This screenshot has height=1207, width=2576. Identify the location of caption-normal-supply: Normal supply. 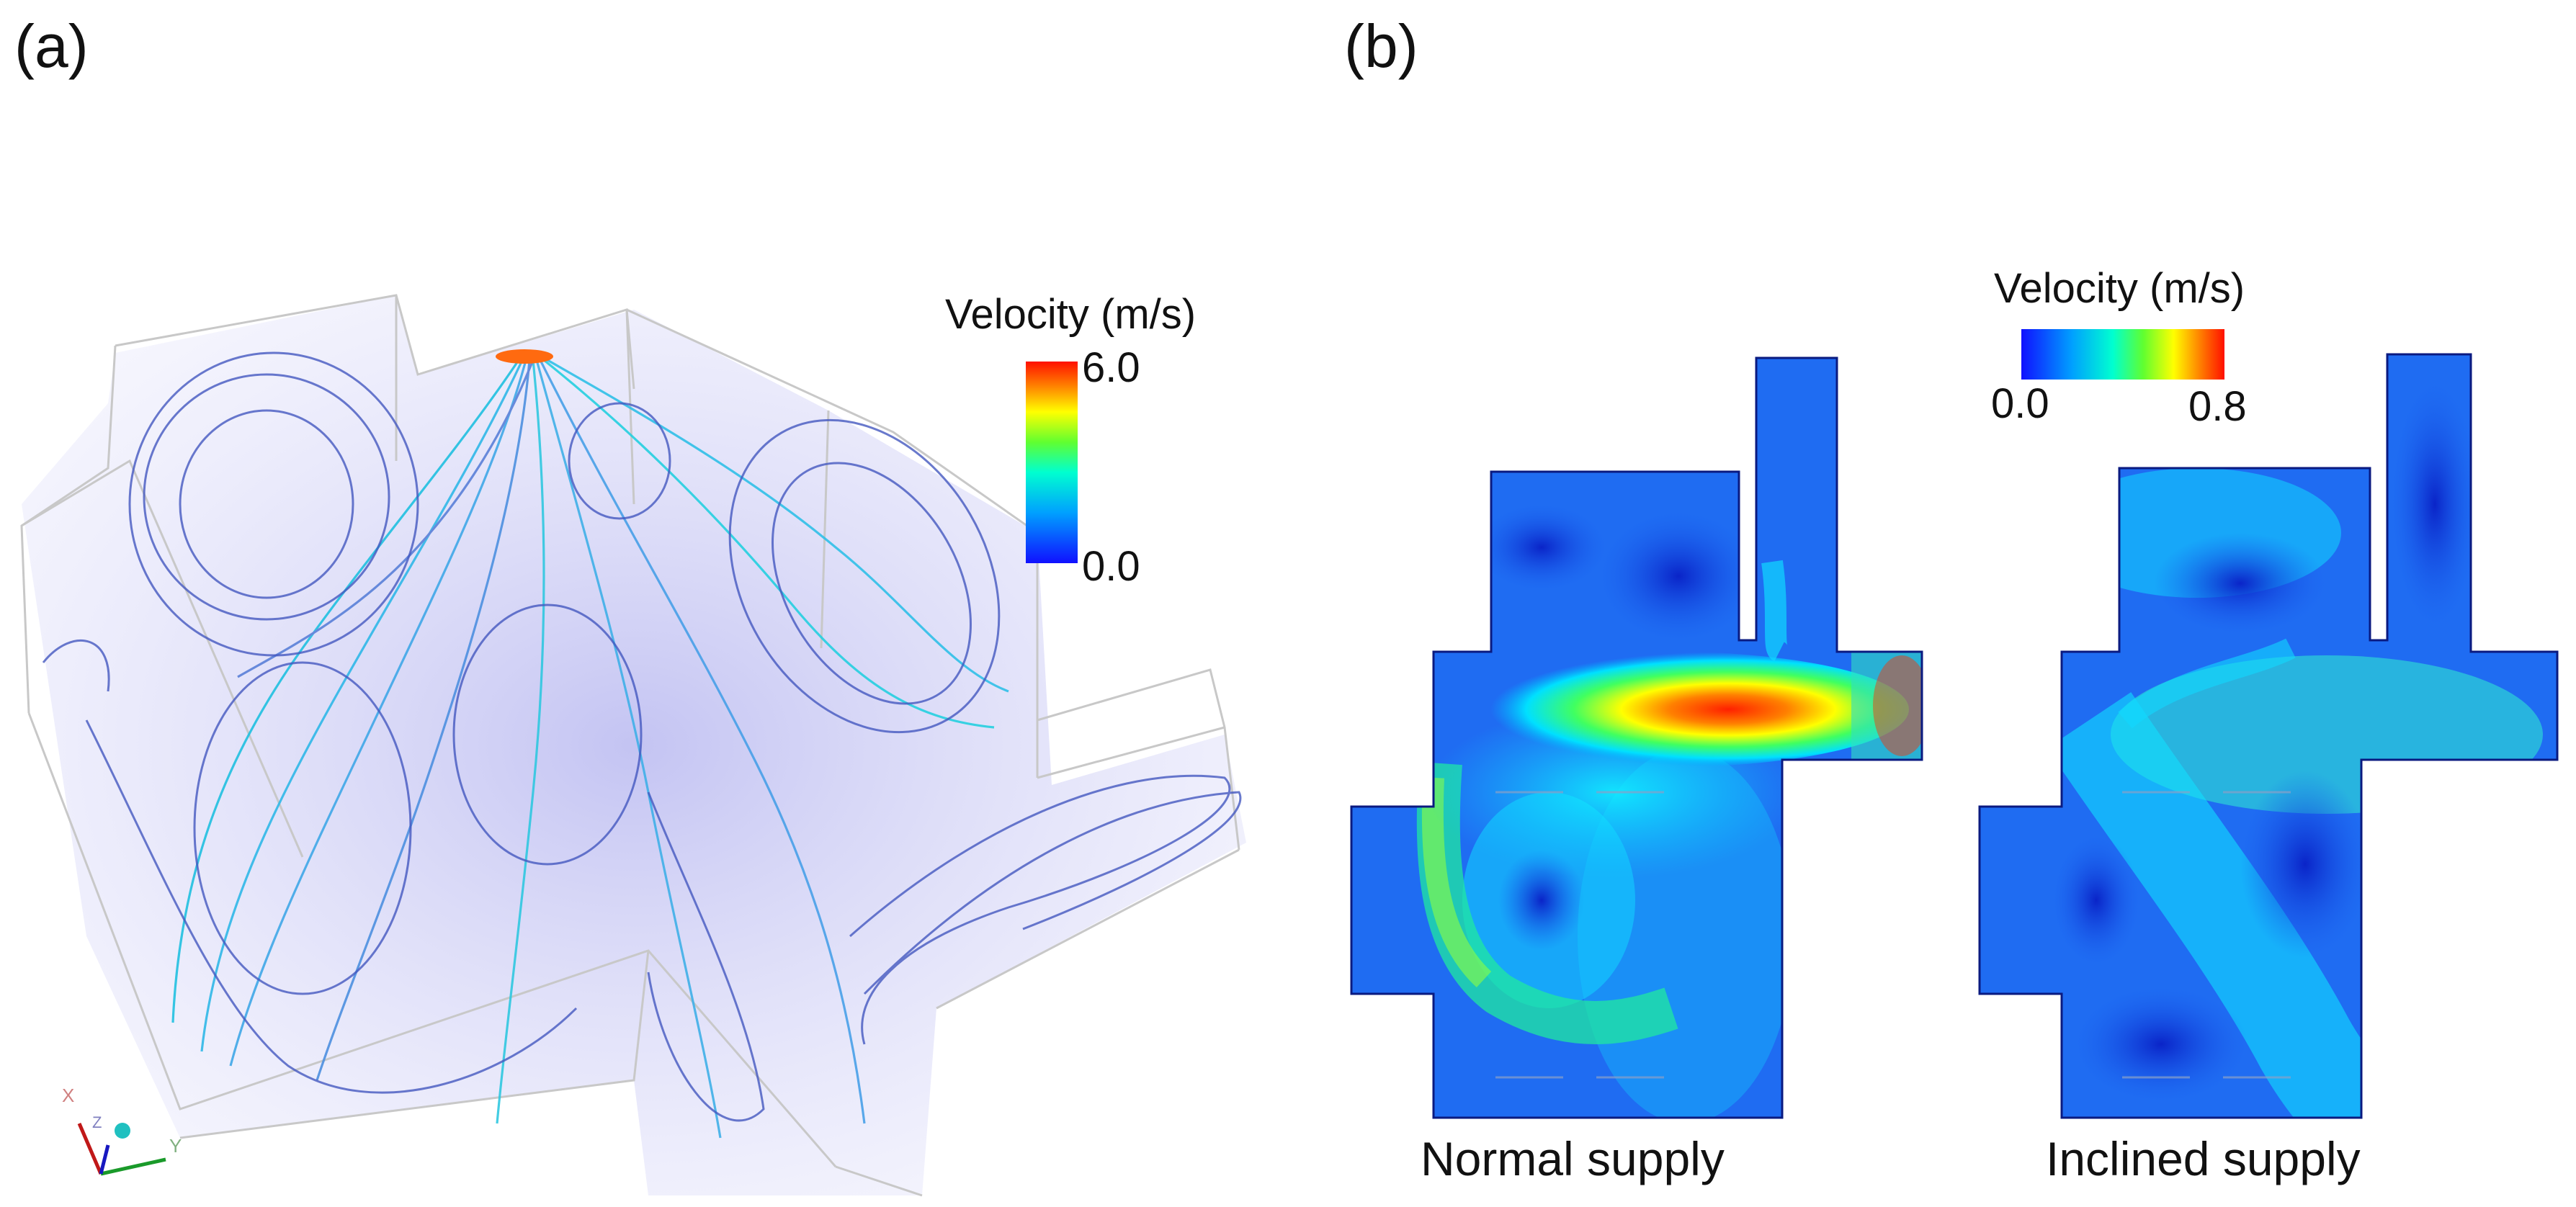
(1573, 1158).